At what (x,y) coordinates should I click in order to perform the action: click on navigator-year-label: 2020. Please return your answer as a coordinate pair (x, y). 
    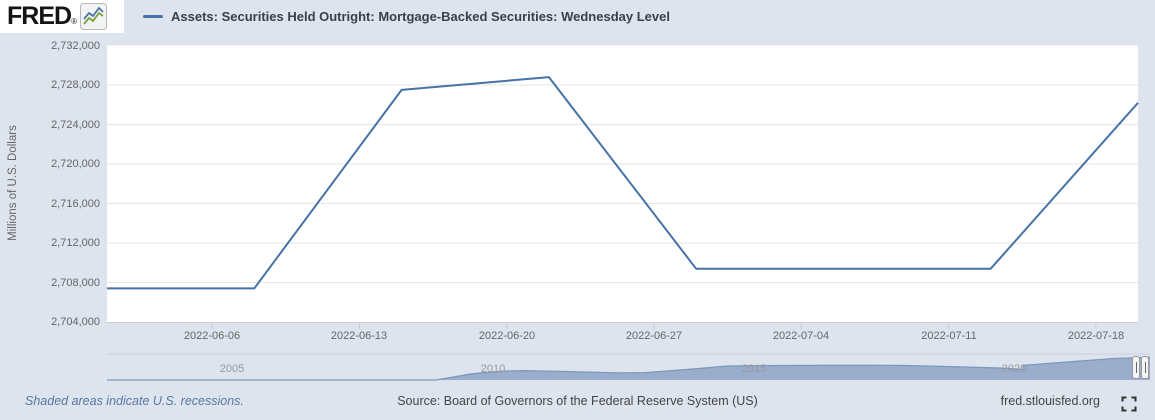
    Looking at the image, I should click on (1014, 369).